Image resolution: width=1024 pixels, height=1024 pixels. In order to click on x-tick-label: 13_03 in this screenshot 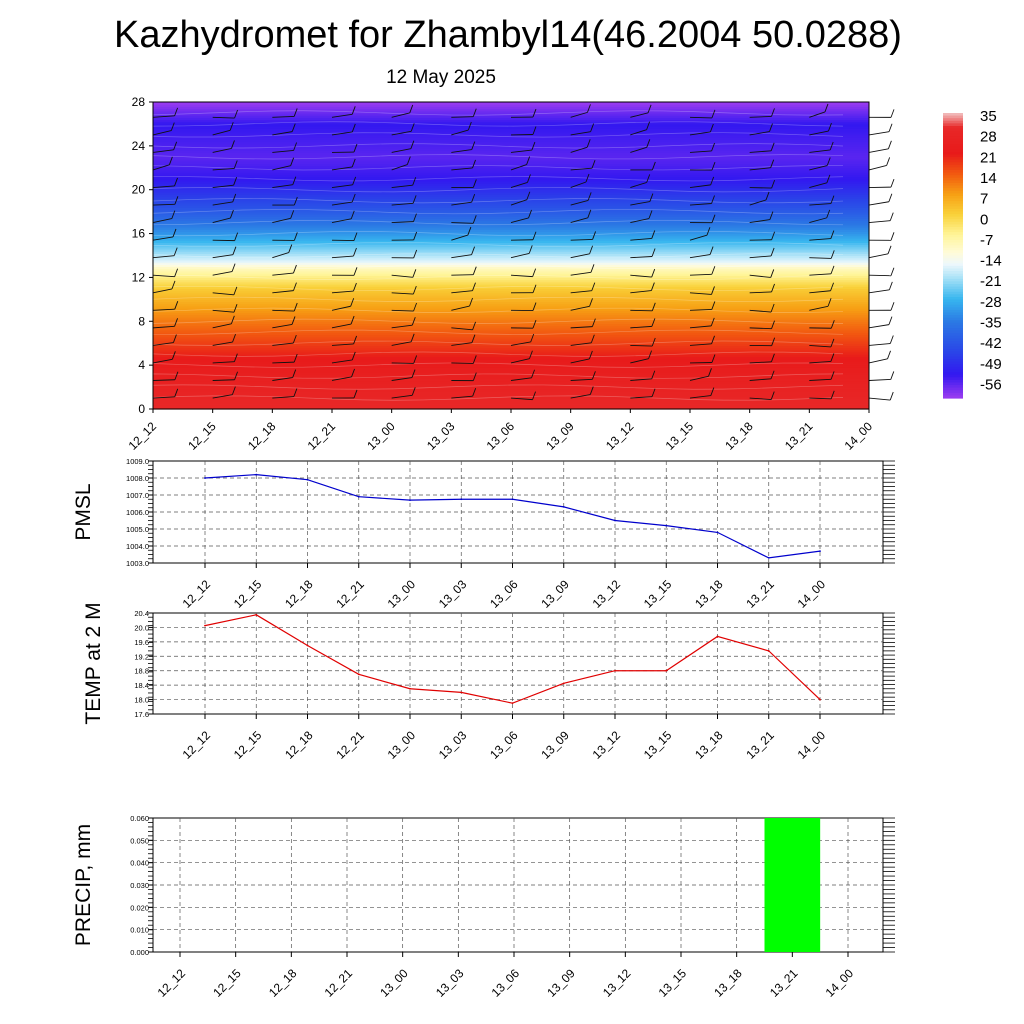, I will do `click(450, 983)`.